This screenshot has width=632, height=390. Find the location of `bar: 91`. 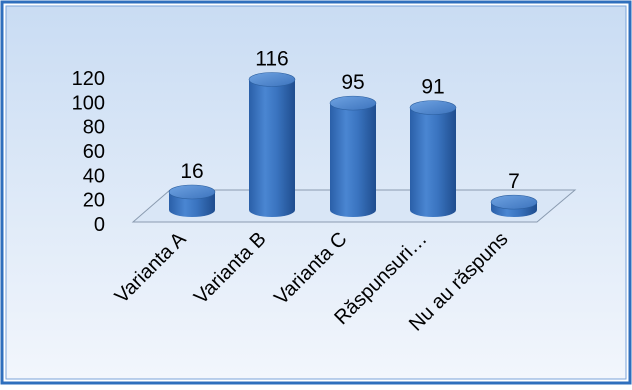

bar: 91 is located at coordinates (433, 146).